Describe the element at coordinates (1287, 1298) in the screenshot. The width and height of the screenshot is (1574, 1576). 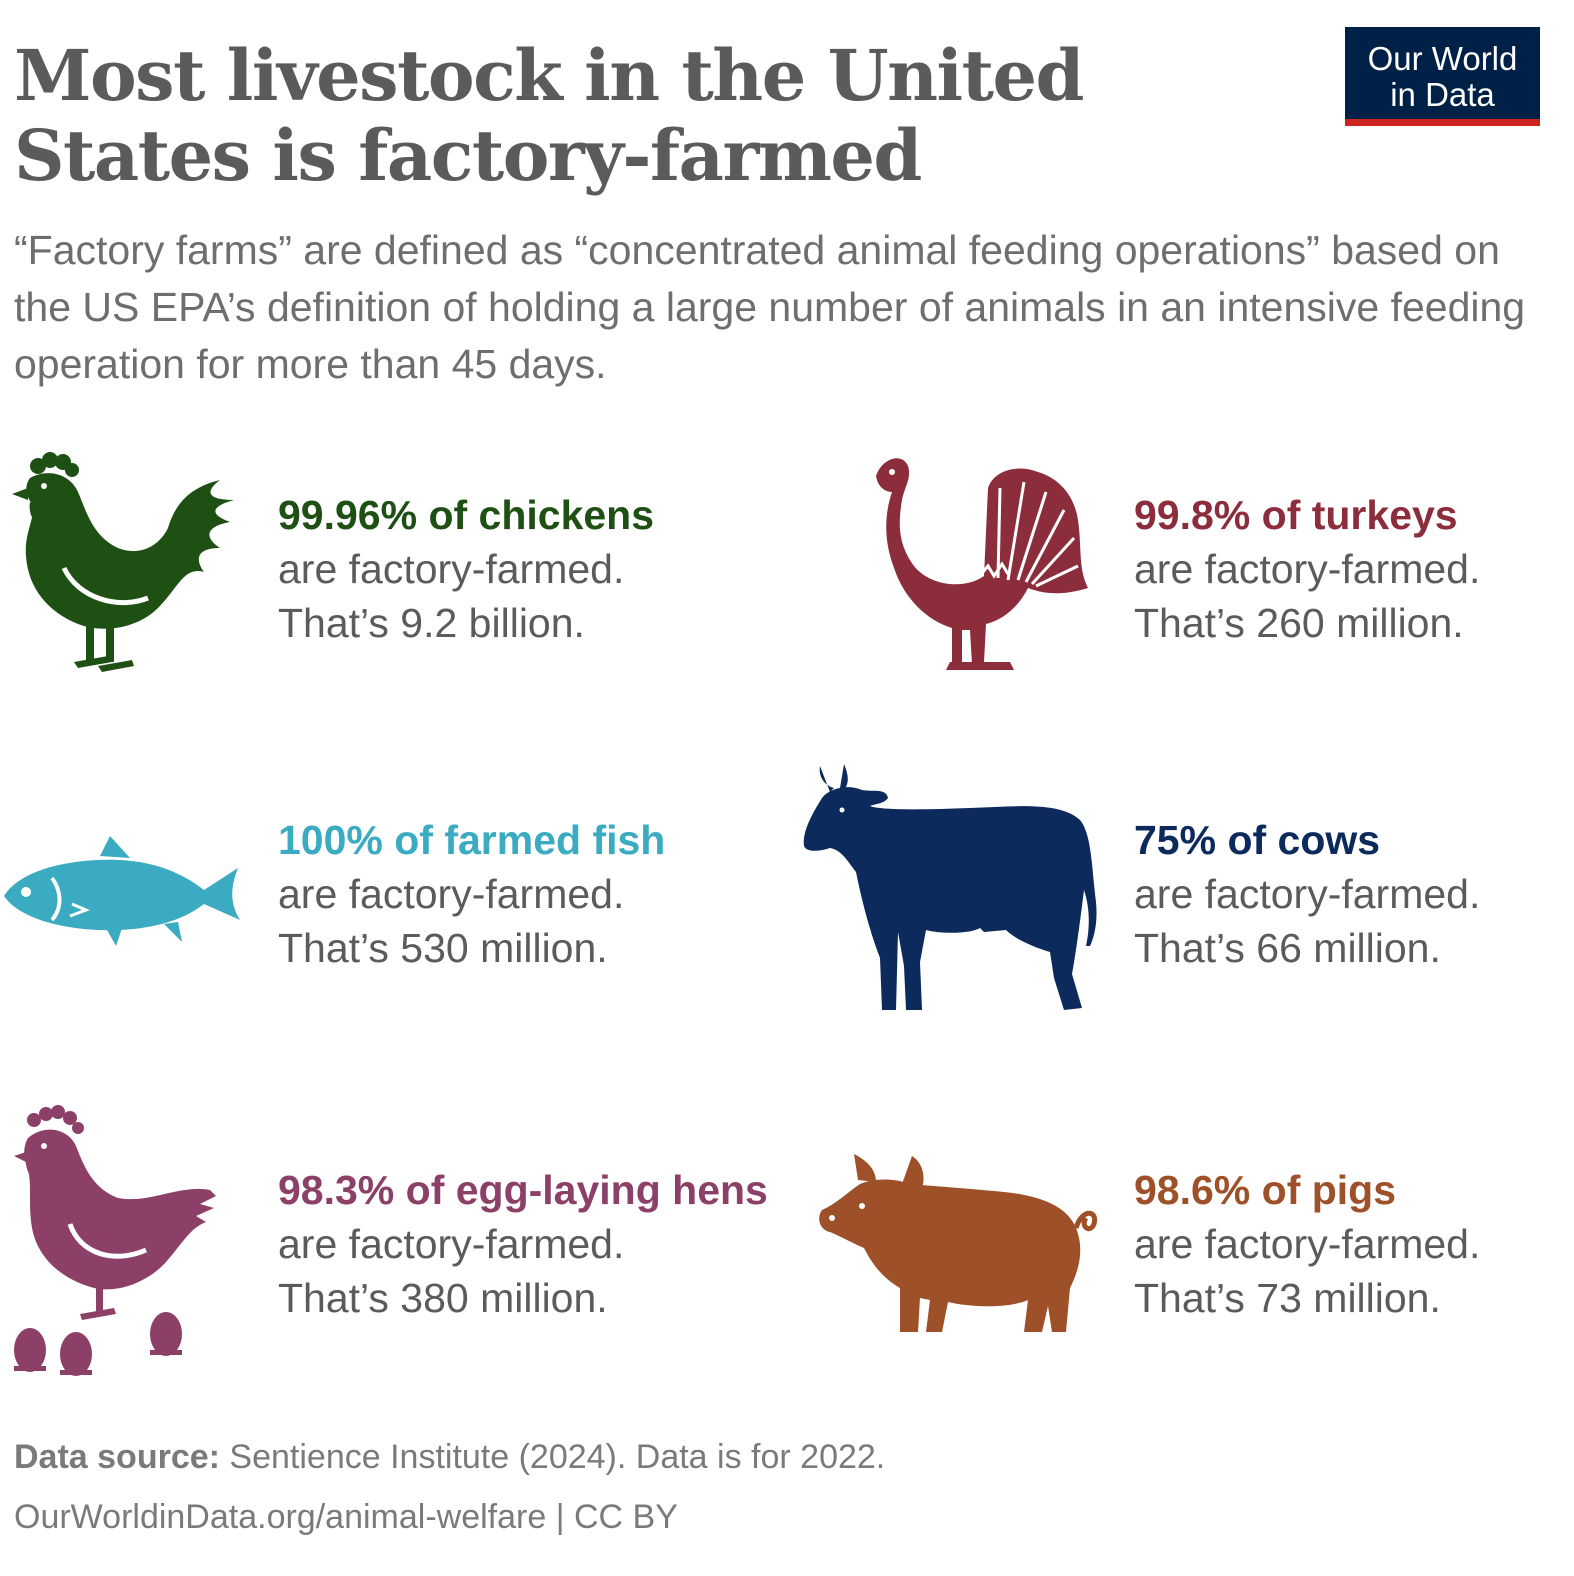
I see `stat-line-2: That’s 73 million.` at that location.